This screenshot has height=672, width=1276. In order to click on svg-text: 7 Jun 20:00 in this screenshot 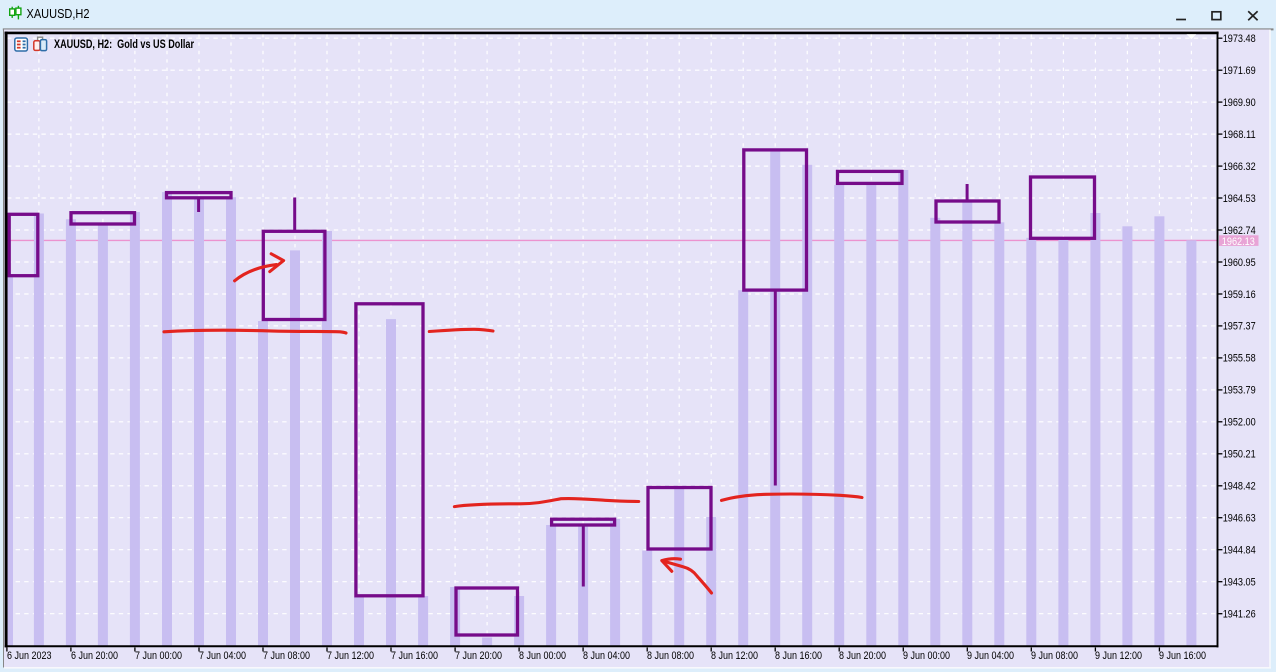, I will do `click(478, 656)`.